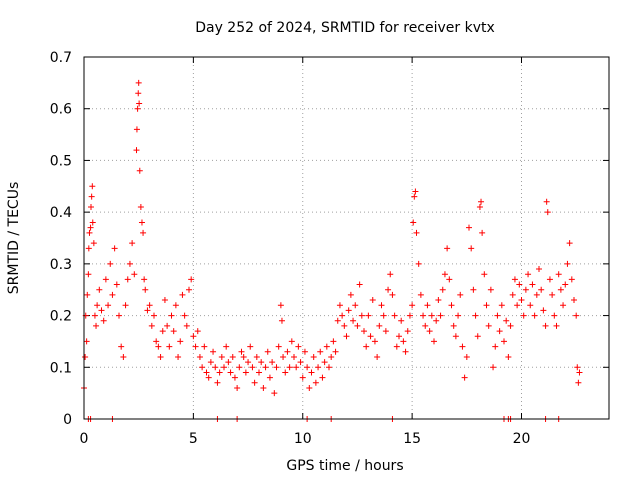 The image size is (640, 480). Describe the element at coordinates (61, 368) in the screenshot. I see `y-tick-label: 0.1` at that location.